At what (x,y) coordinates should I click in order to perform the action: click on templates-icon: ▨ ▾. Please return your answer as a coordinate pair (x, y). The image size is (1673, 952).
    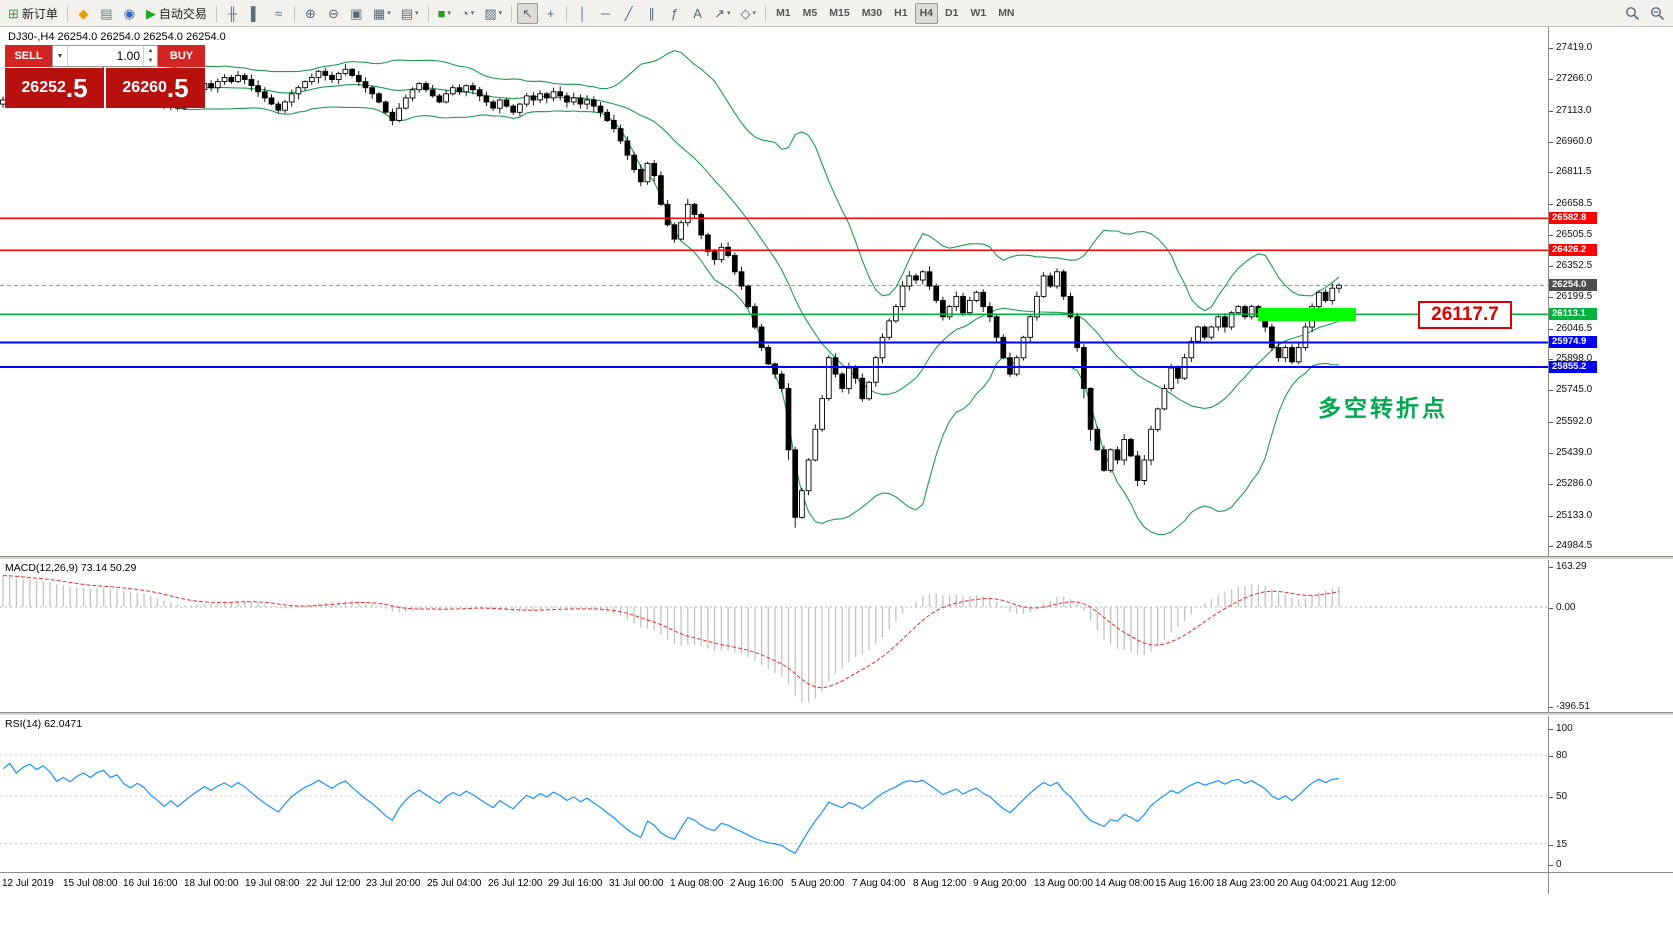
    Looking at the image, I should click on (493, 13).